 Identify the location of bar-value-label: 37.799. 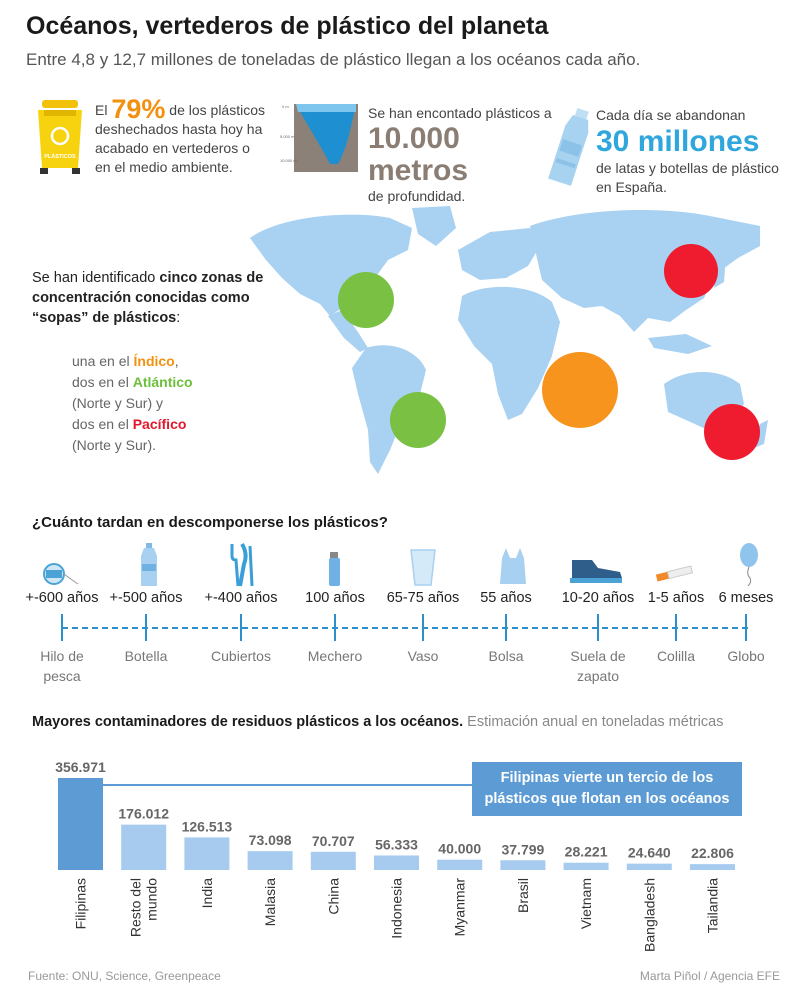
(522, 849).